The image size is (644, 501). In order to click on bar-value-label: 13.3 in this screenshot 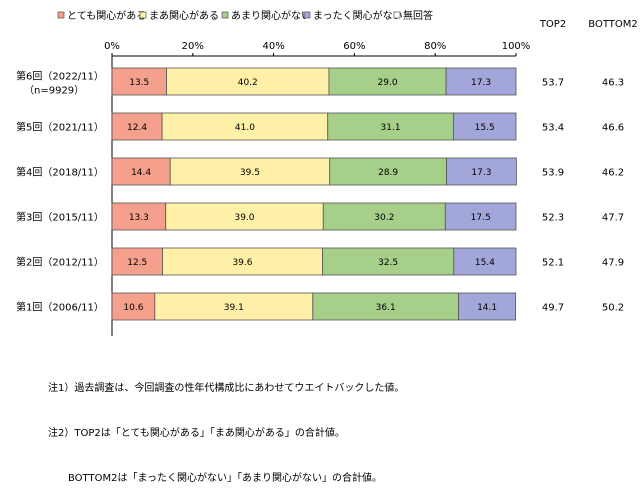, I will do `click(139, 218)`.